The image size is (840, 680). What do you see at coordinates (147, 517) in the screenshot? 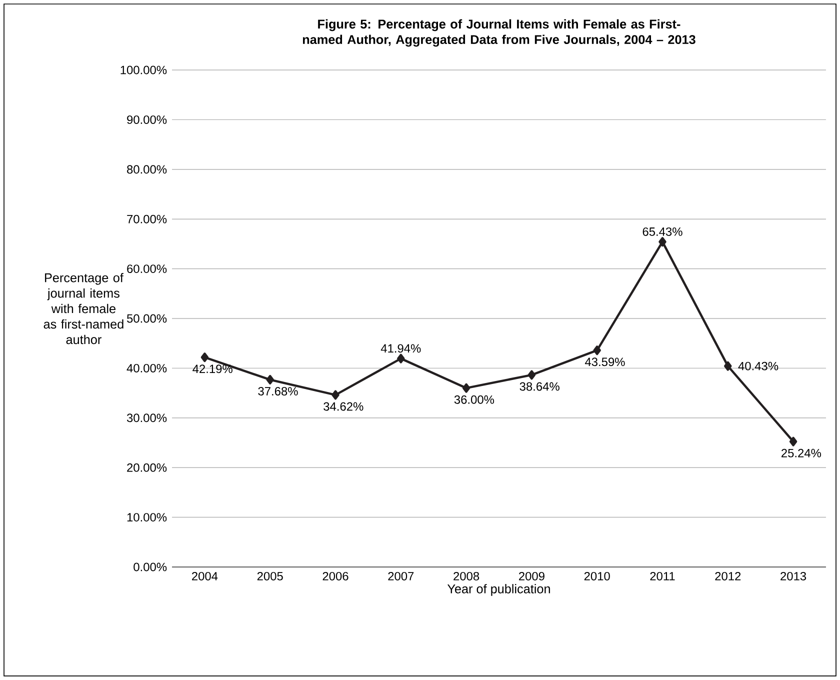
I see `y-tick-label: 10.00%` at bounding box center [147, 517].